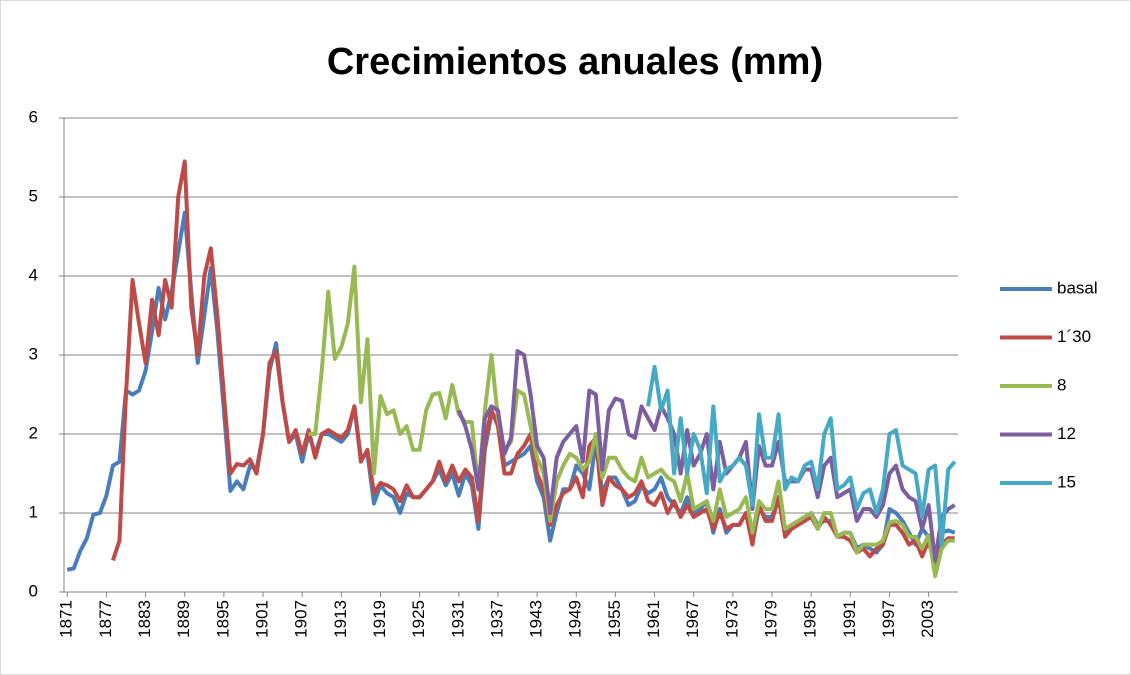 Image resolution: width=1131 pixels, height=675 pixels. Describe the element at coordinates (379, 619) in the screenshot. I see `x-tick-label: 1919` at that location.